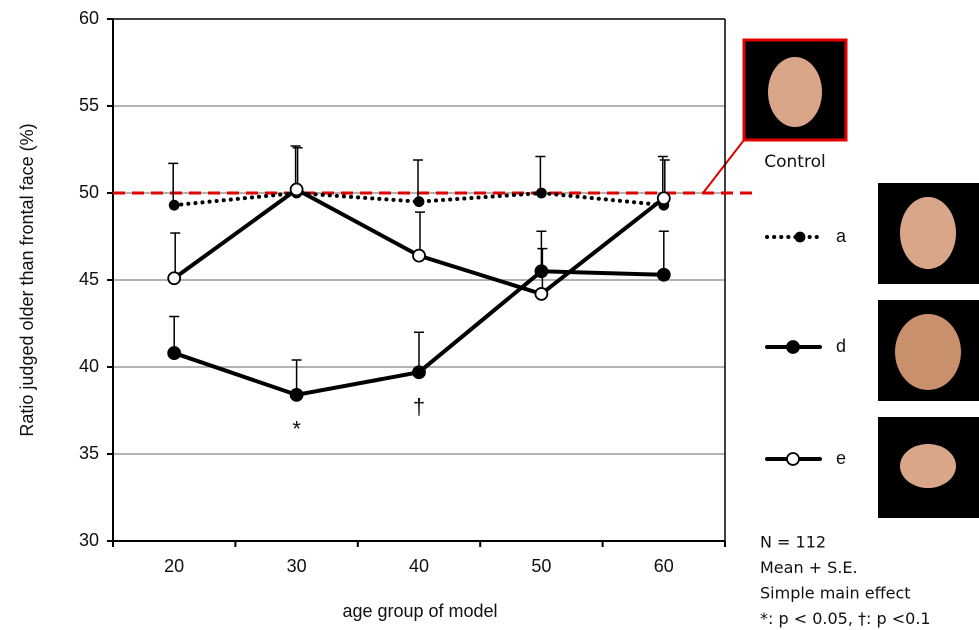 Image resolution: width=979 pixels, height=630 pixels. I want to click on x-tick-label: 30, so click(297, 566).